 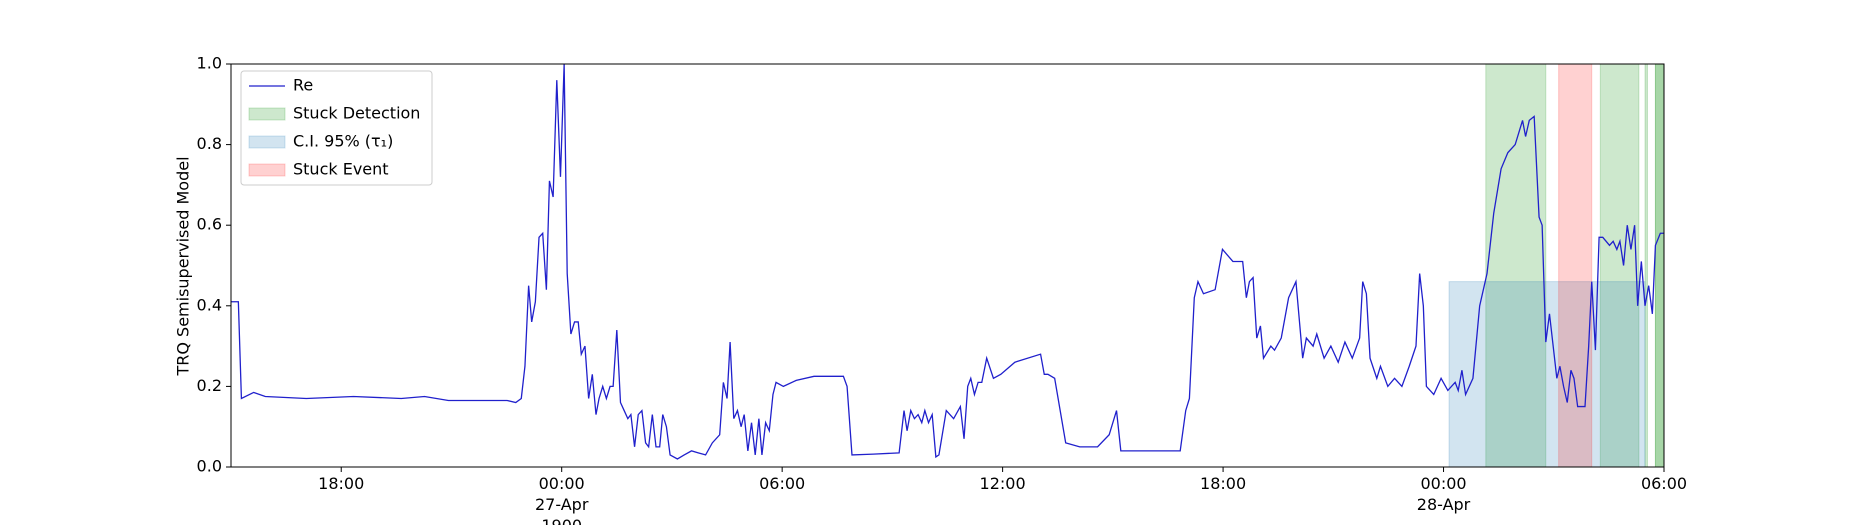 I want to click on x-tick-label: 00:00 28-Apr, so click(x=1444, y=494).